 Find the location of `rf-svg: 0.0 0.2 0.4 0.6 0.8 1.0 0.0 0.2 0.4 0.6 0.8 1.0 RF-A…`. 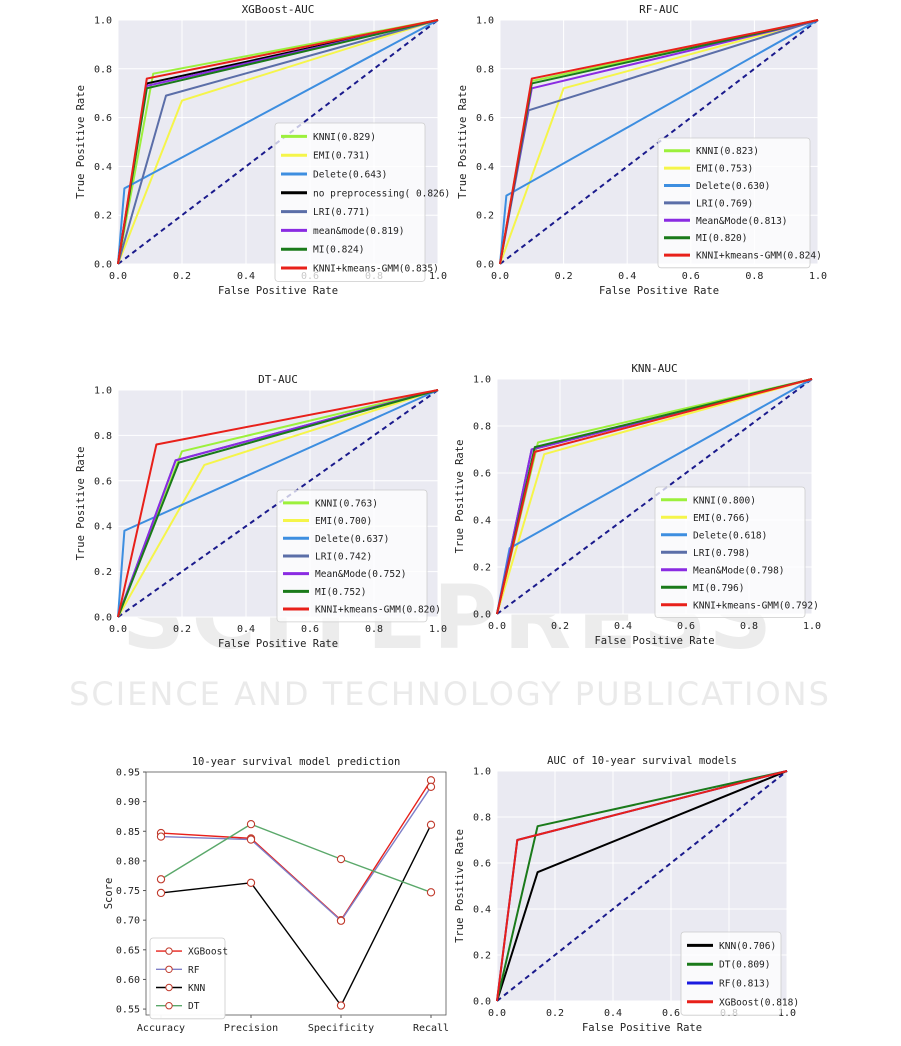

rf-svg: 0.0 0.2 0.4 0.6 0.8 1.0 0.0 0.2 0.4 0.6 0.8 1.0 RF-A… is located at coordinates (642, 150).